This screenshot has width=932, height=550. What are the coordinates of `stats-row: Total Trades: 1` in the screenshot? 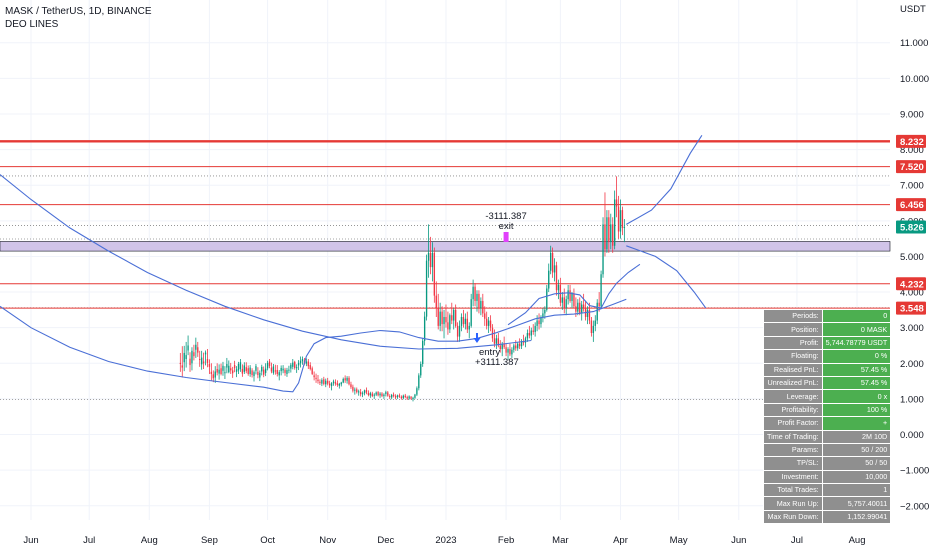 It's located at (827, 490).